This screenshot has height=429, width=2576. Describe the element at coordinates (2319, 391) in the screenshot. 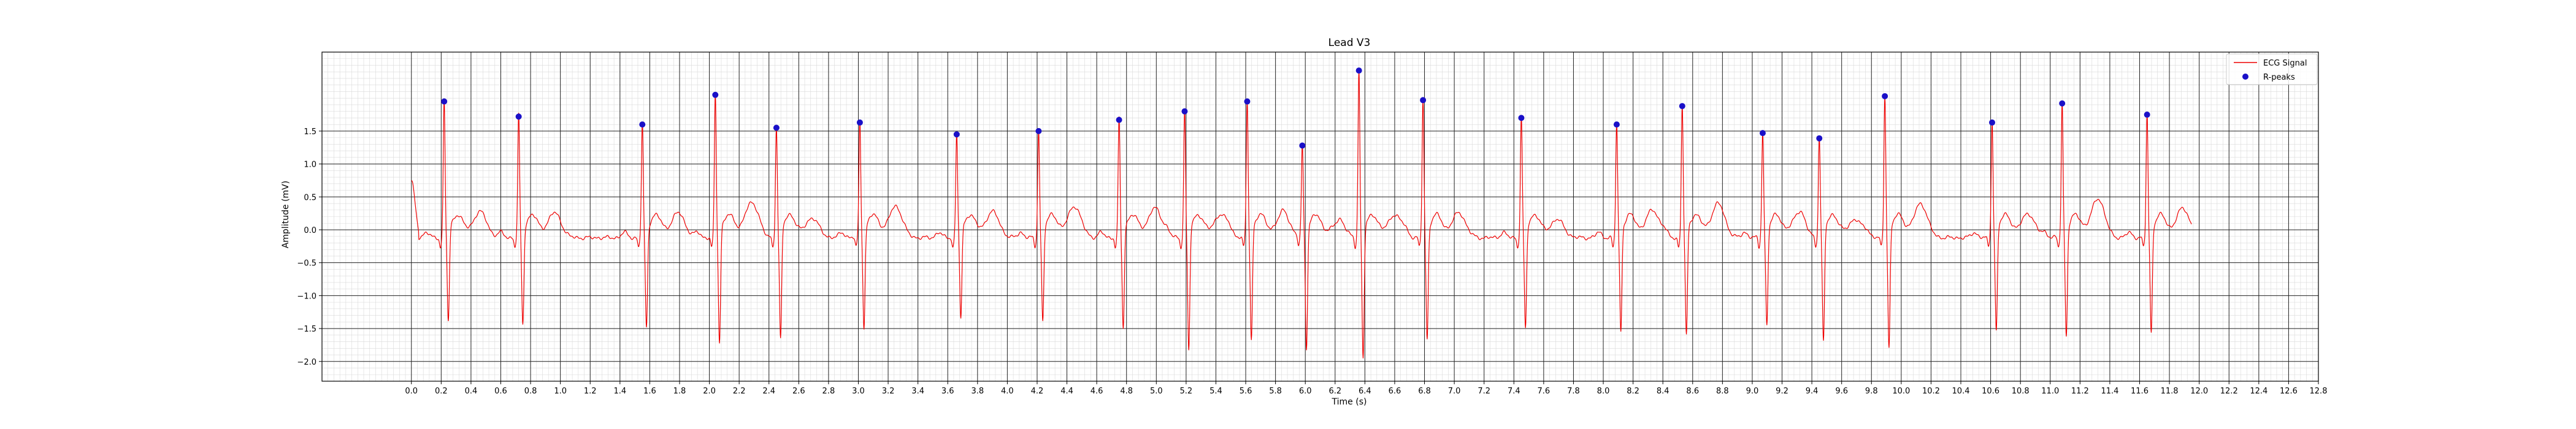

I see `x-tick-label: 12.8` at that location.